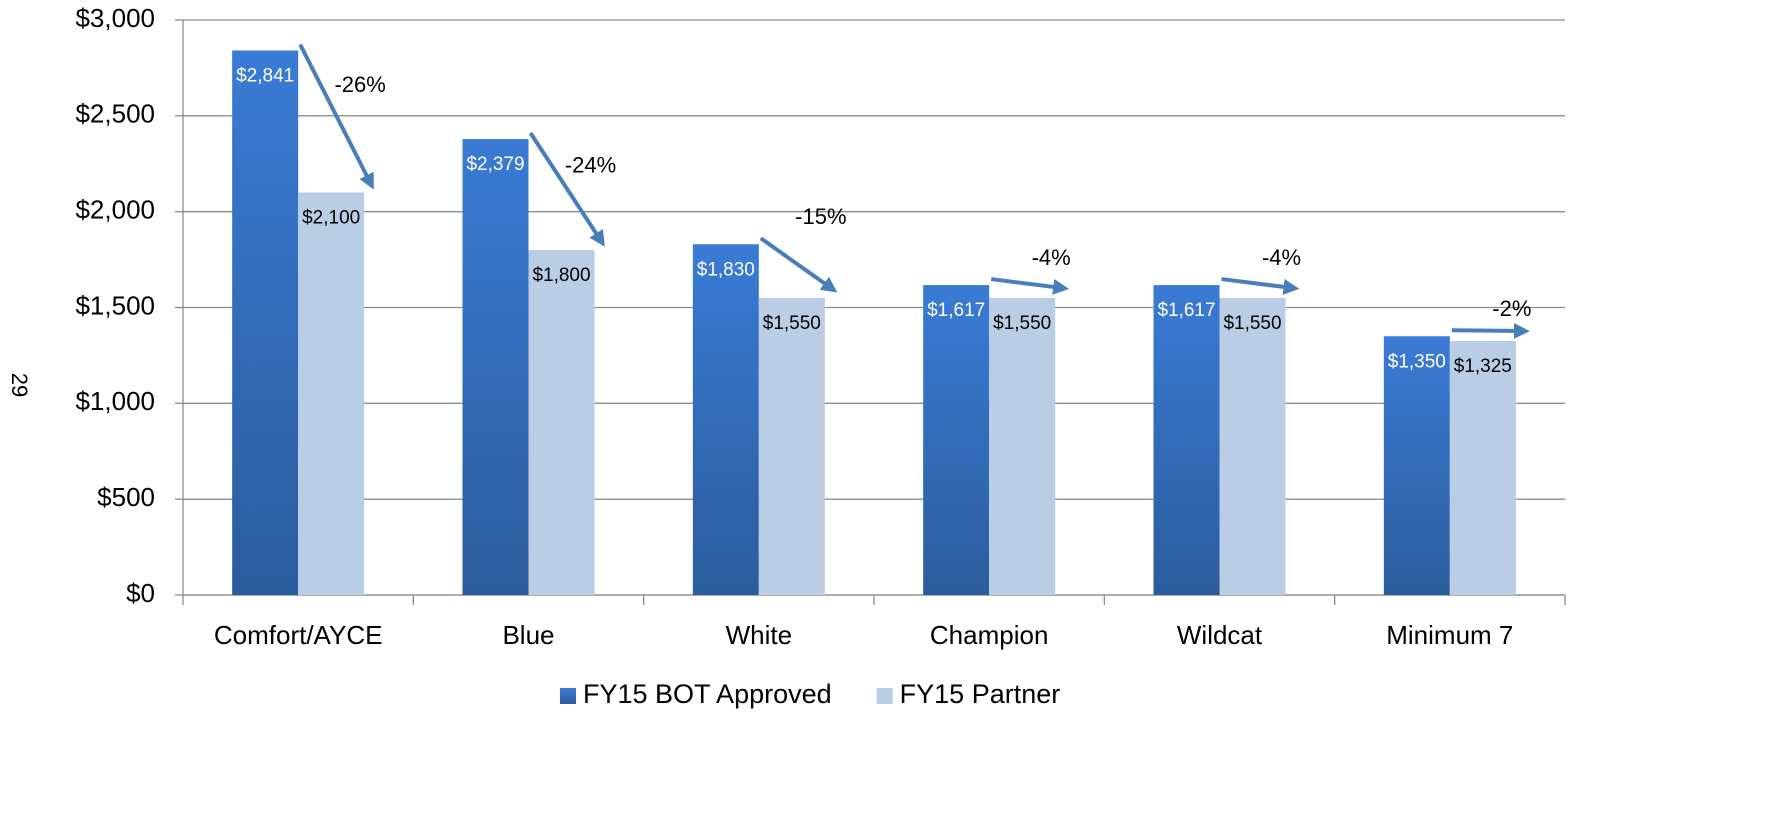  I want to click on legend-label: FY15 Partner, so click(980, 694).